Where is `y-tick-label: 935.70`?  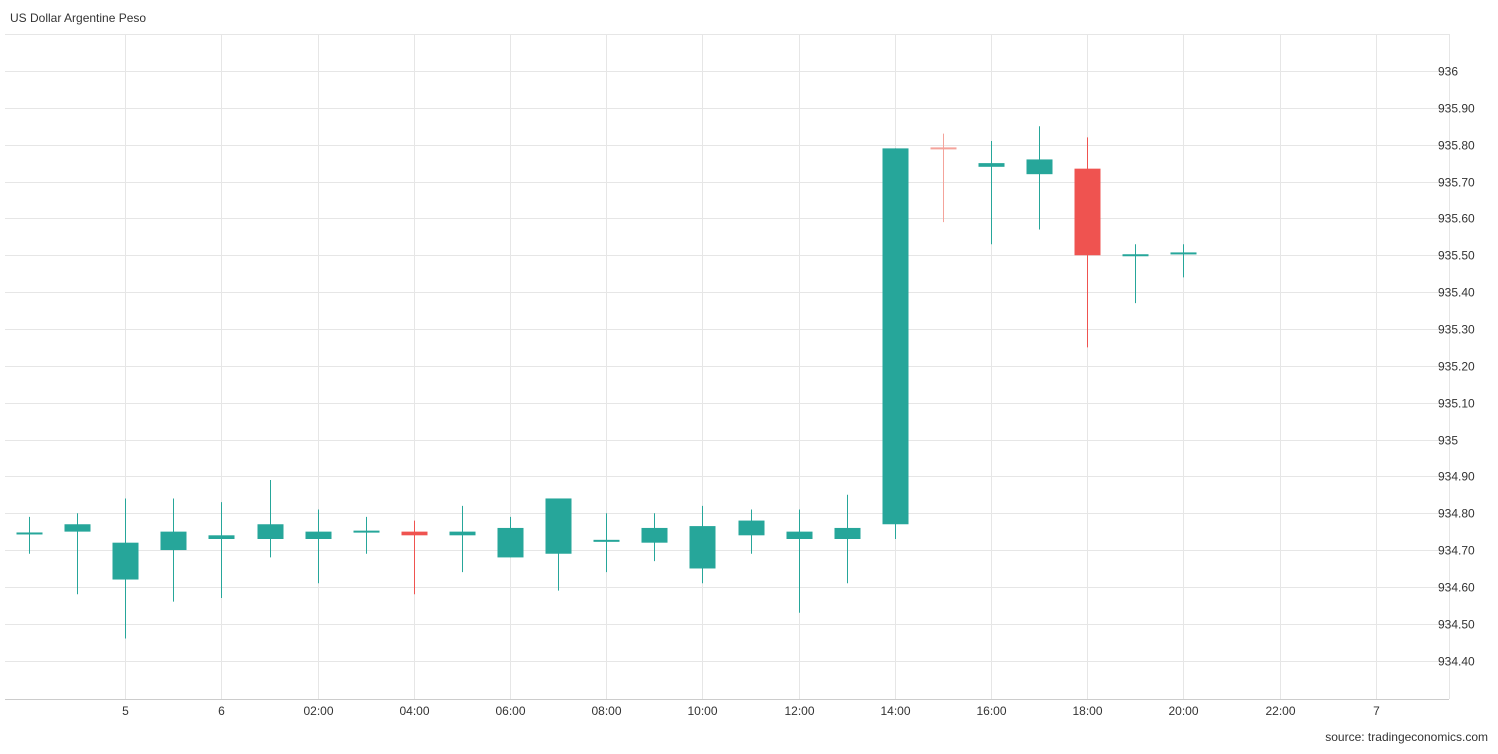 y-tick-label: 935.70 is located at coordinates (1456, 183).